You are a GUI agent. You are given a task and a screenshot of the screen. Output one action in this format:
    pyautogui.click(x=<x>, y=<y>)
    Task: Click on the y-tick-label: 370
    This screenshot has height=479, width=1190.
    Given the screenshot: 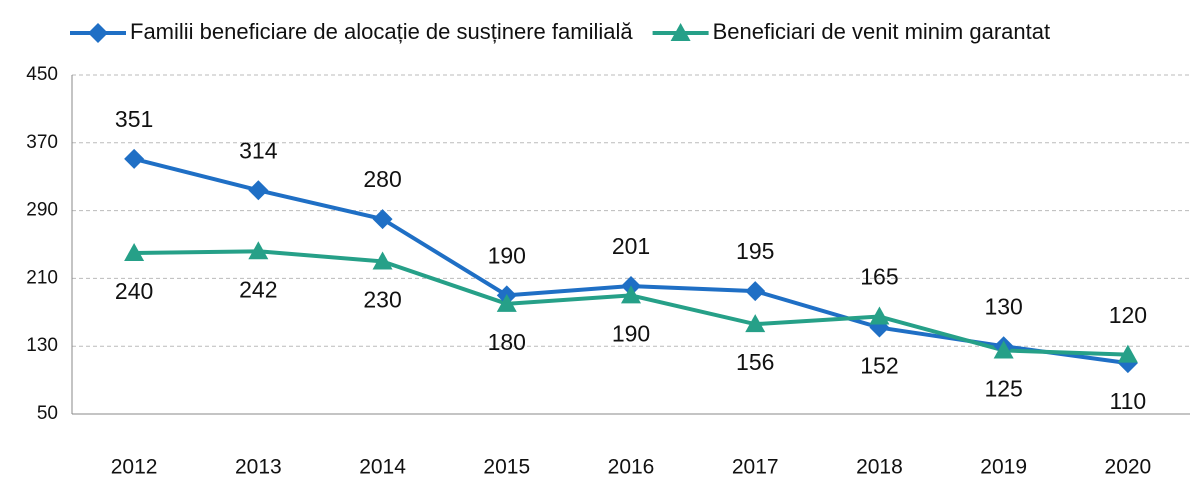 What is the action you would take?
    pyautogui.click(x=42, y=142)
    